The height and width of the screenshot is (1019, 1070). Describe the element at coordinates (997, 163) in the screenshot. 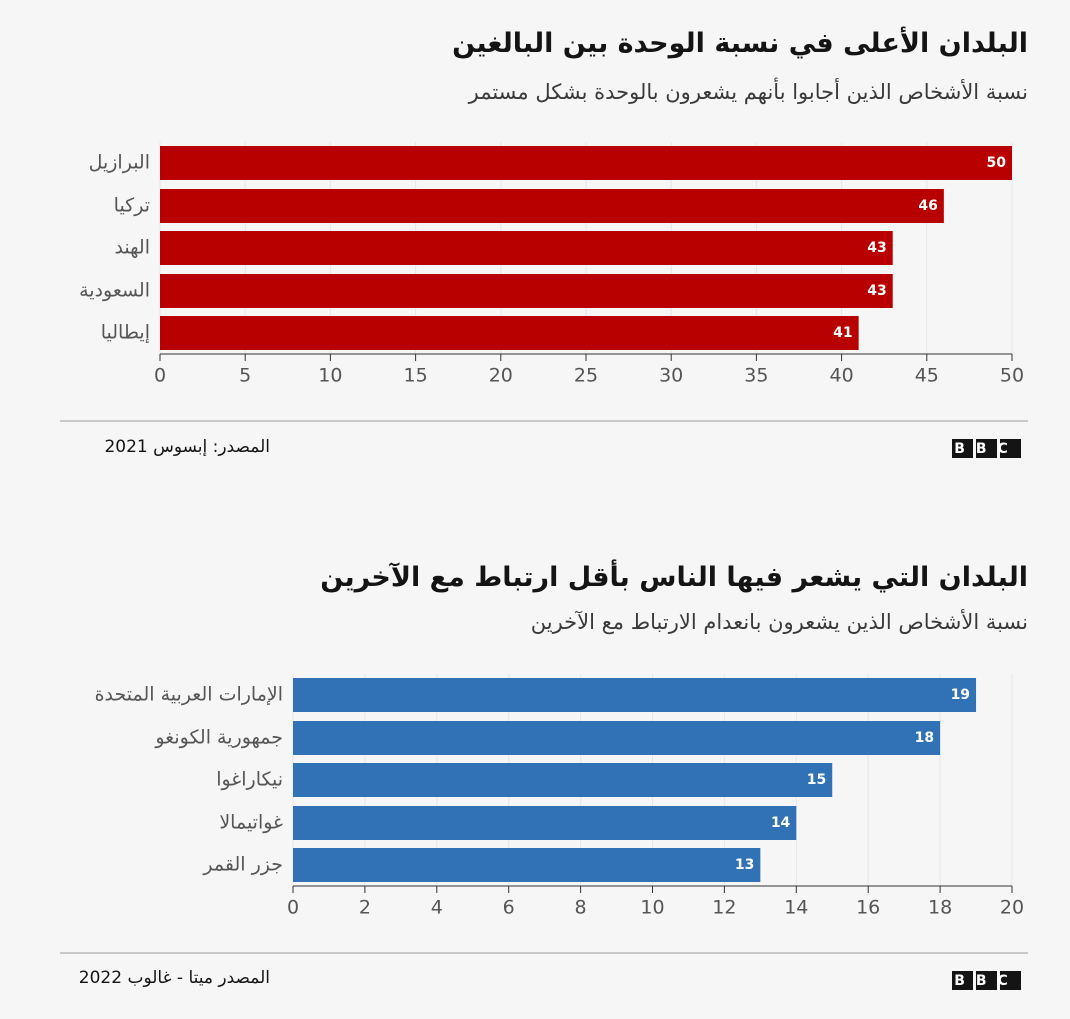

I see `value-label: 50` at that location.